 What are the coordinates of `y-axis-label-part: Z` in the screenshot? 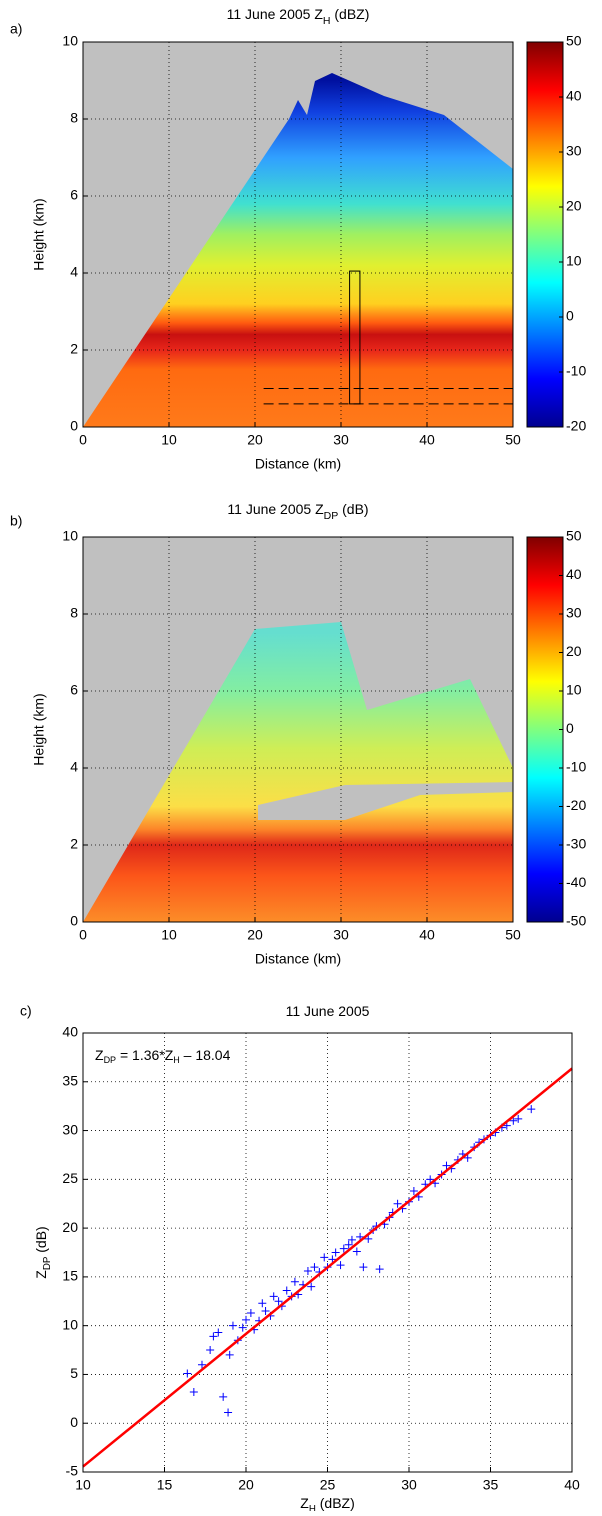 It's located at (41, 1274).